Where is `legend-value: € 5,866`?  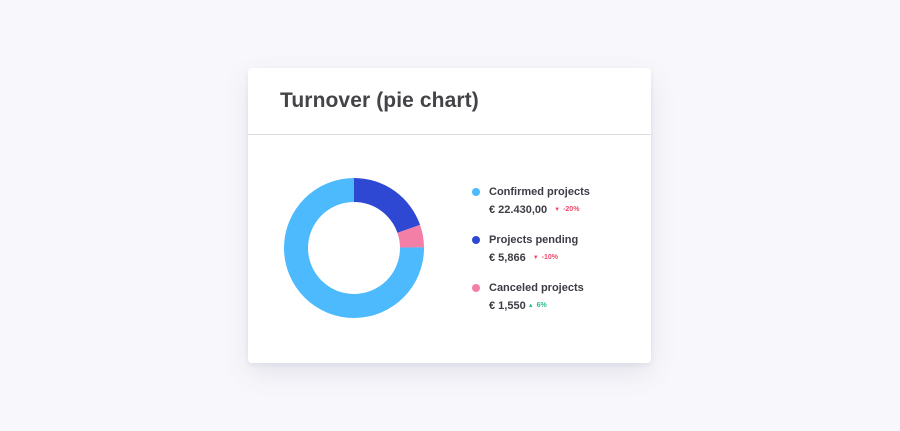
legend-value: € 5,866 is located at coordinates (507, 258).